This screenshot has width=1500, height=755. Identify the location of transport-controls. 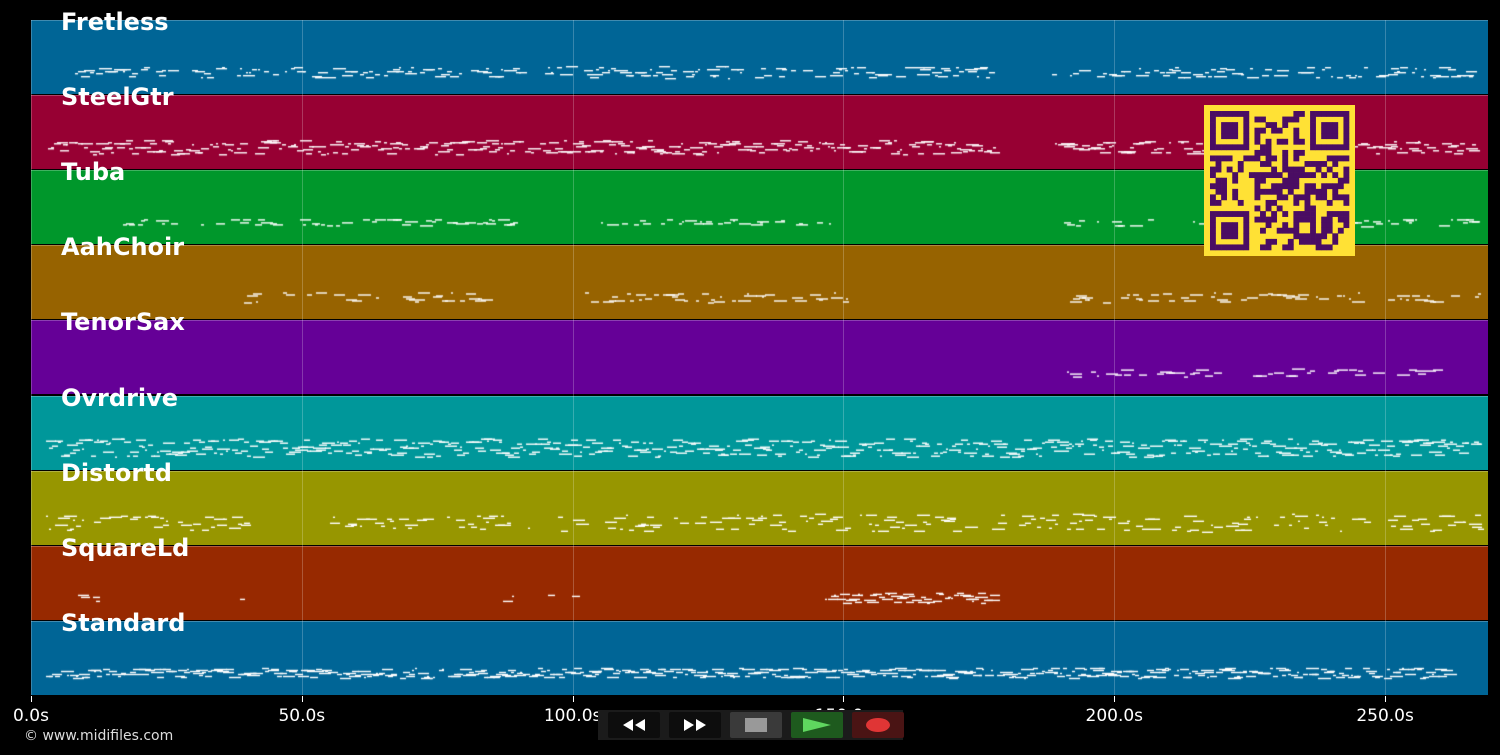
(751, 725).